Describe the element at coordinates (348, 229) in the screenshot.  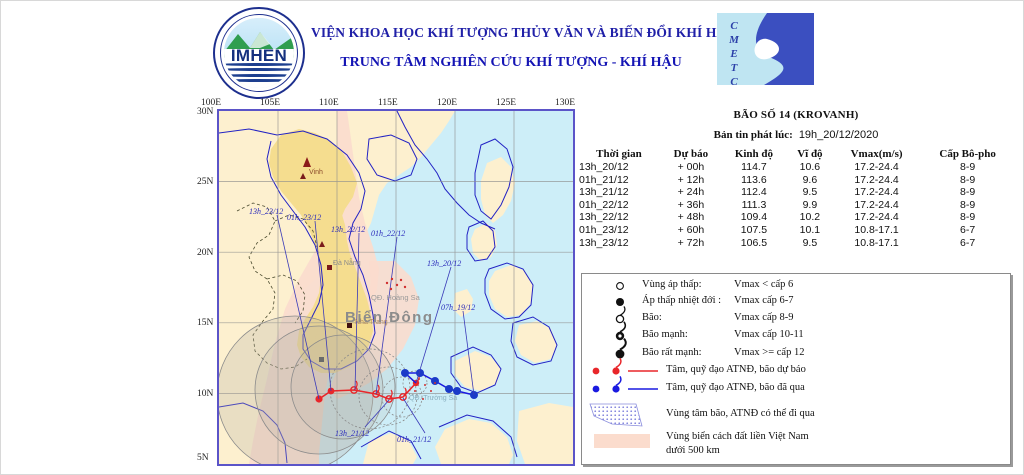
I see `time-label-2: 13h_22/12` at that location.